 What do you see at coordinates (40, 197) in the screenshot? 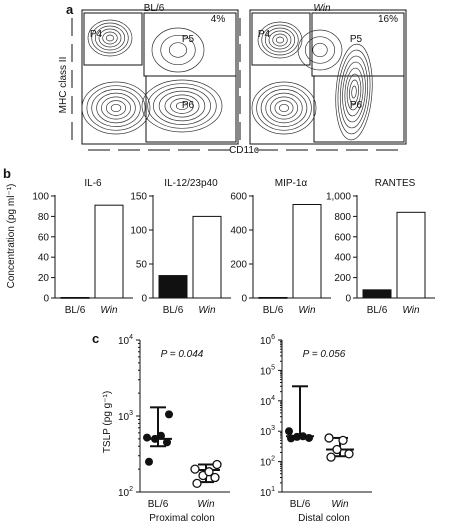
I see `y-tick-label: 100` at bounding box center [40, 197].